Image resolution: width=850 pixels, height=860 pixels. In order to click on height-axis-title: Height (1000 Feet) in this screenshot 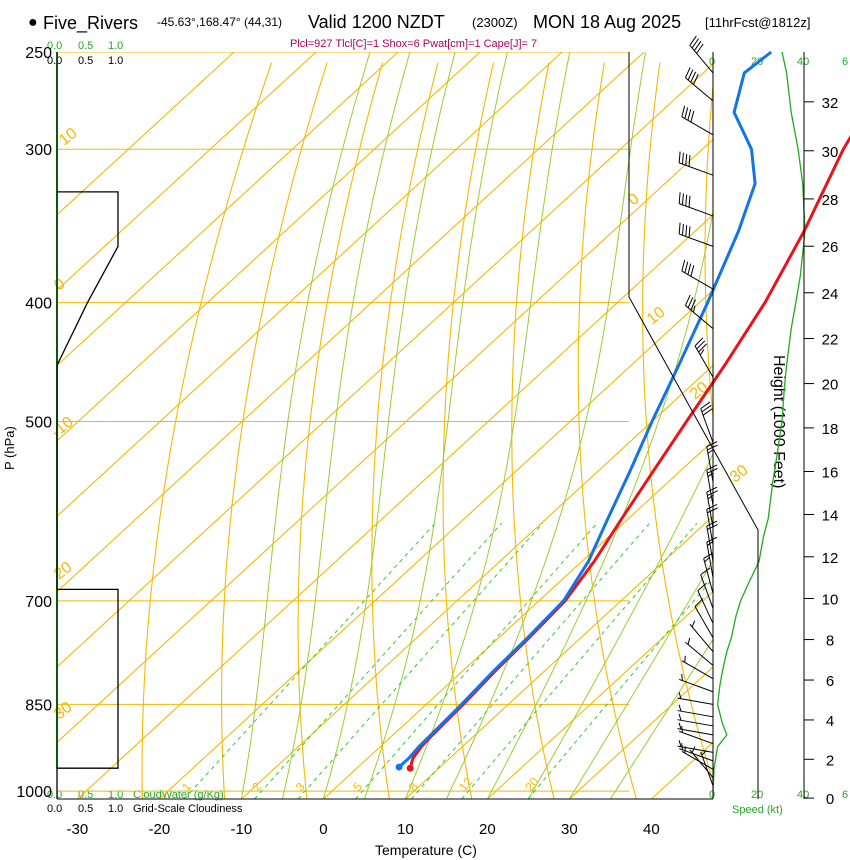, I will do `click(778, 421)`.